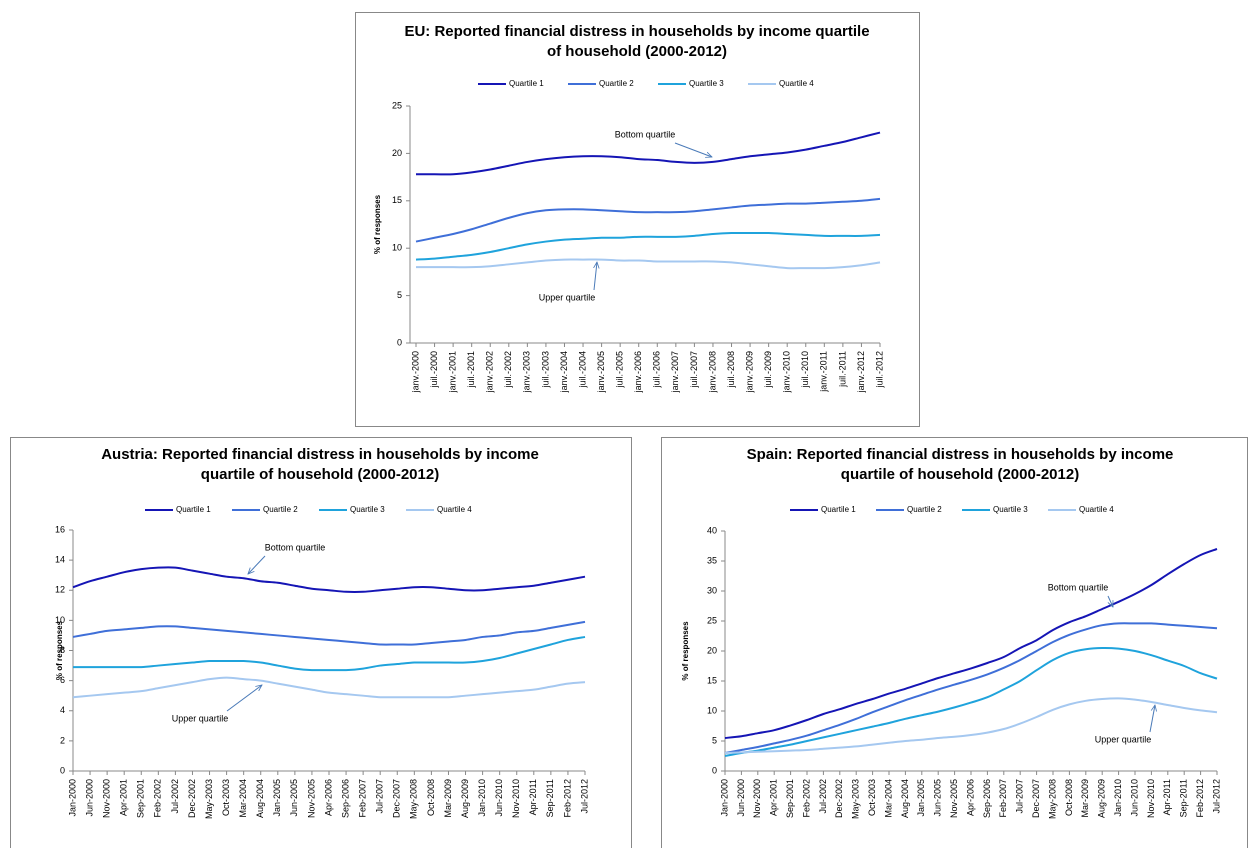  What do you see at coordinates (399, 295) in the screenshot?
I see `y-tick-label: 5` at bounding box center [399, 295].